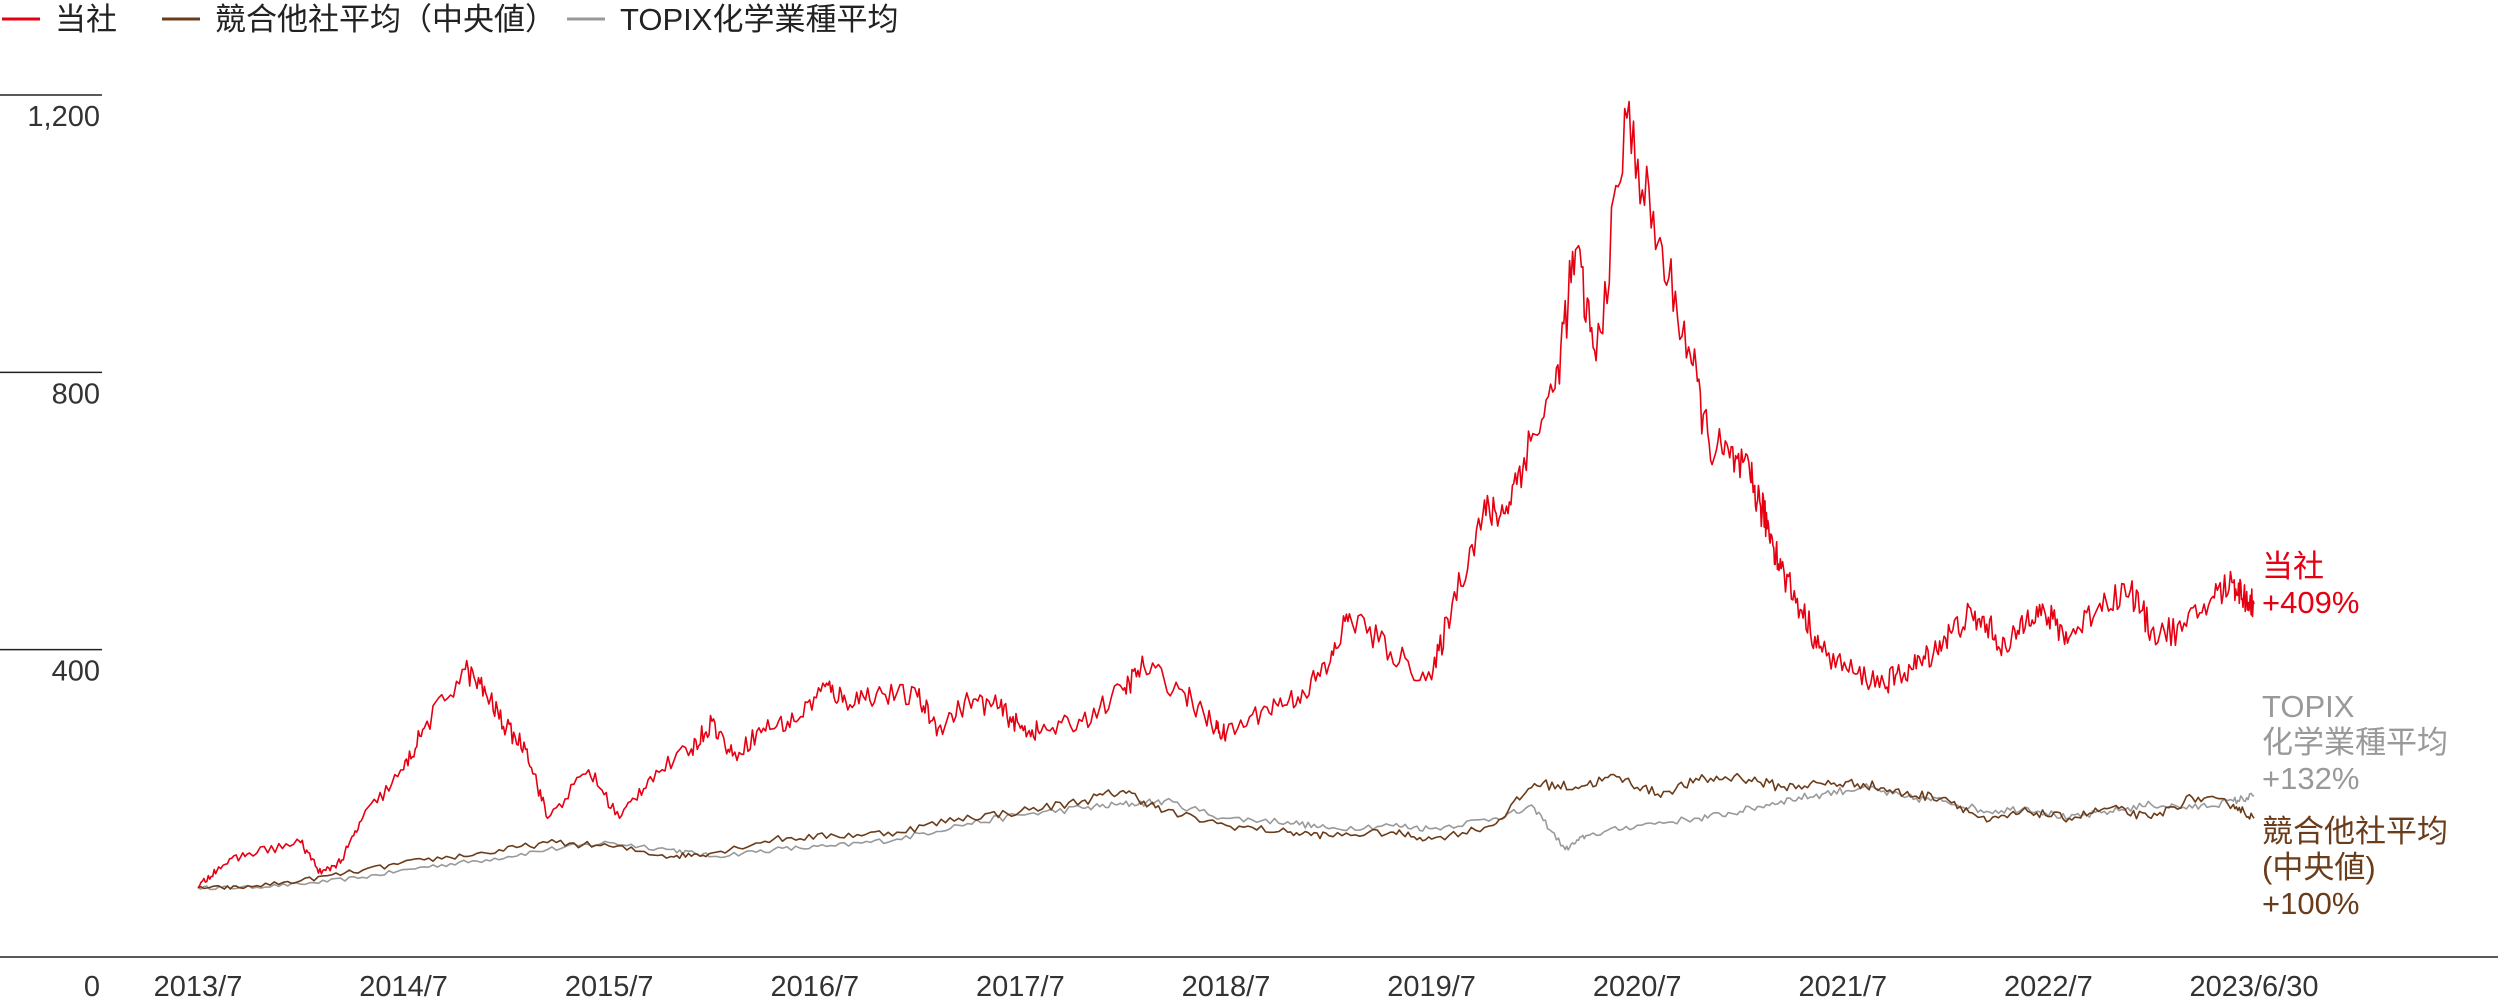 This screenshot has height=998, width=2498. I want to click on end-label-1-1: (中央値), so click(2319, 867).